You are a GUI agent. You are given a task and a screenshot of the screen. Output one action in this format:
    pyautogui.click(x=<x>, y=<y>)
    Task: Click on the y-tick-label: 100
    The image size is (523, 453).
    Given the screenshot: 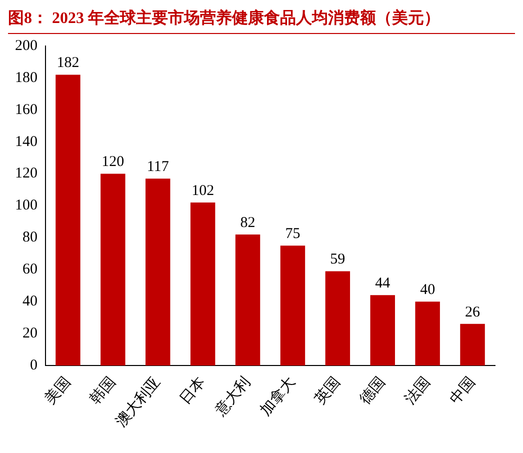 What is the action you would take?
    pyautogui.click(x=26, y=206)
    